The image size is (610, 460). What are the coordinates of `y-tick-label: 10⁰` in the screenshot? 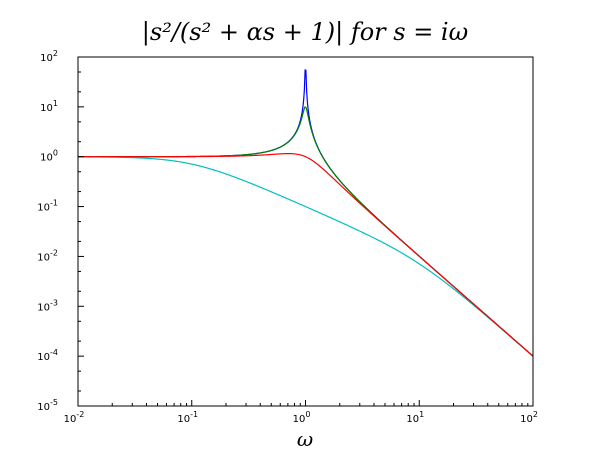 It's located at (49, 156).